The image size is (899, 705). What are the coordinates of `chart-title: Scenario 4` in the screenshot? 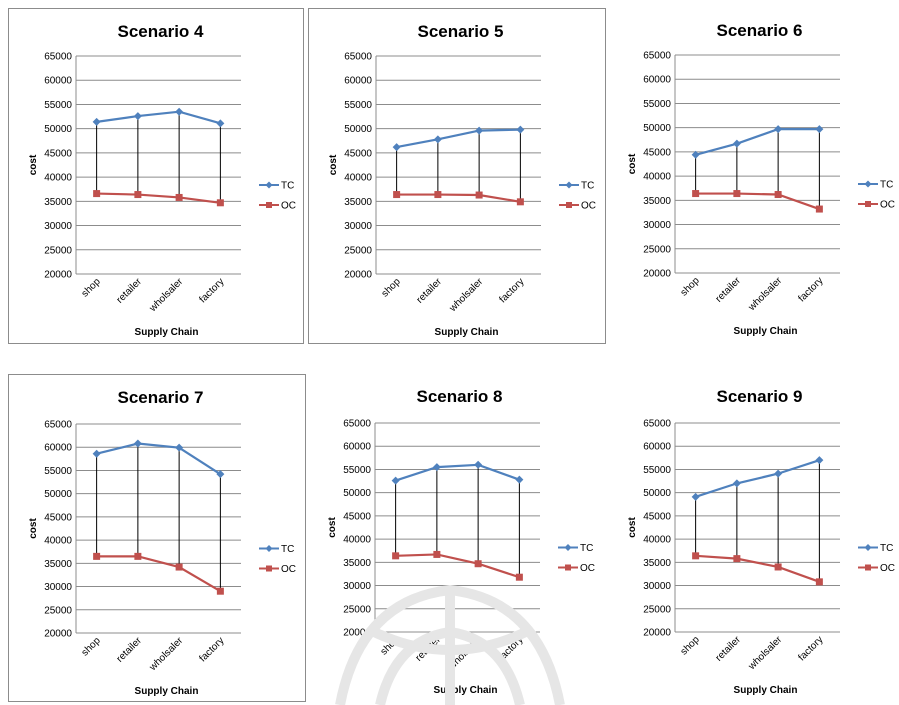 It's located at (161, 31).